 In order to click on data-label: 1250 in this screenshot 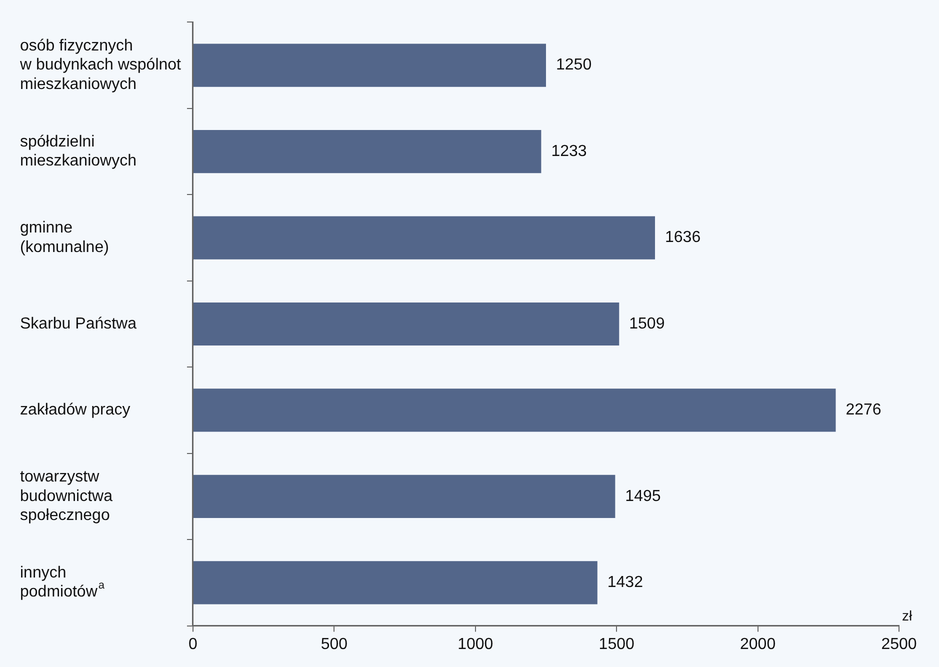, I will do `click(574, 65)`.